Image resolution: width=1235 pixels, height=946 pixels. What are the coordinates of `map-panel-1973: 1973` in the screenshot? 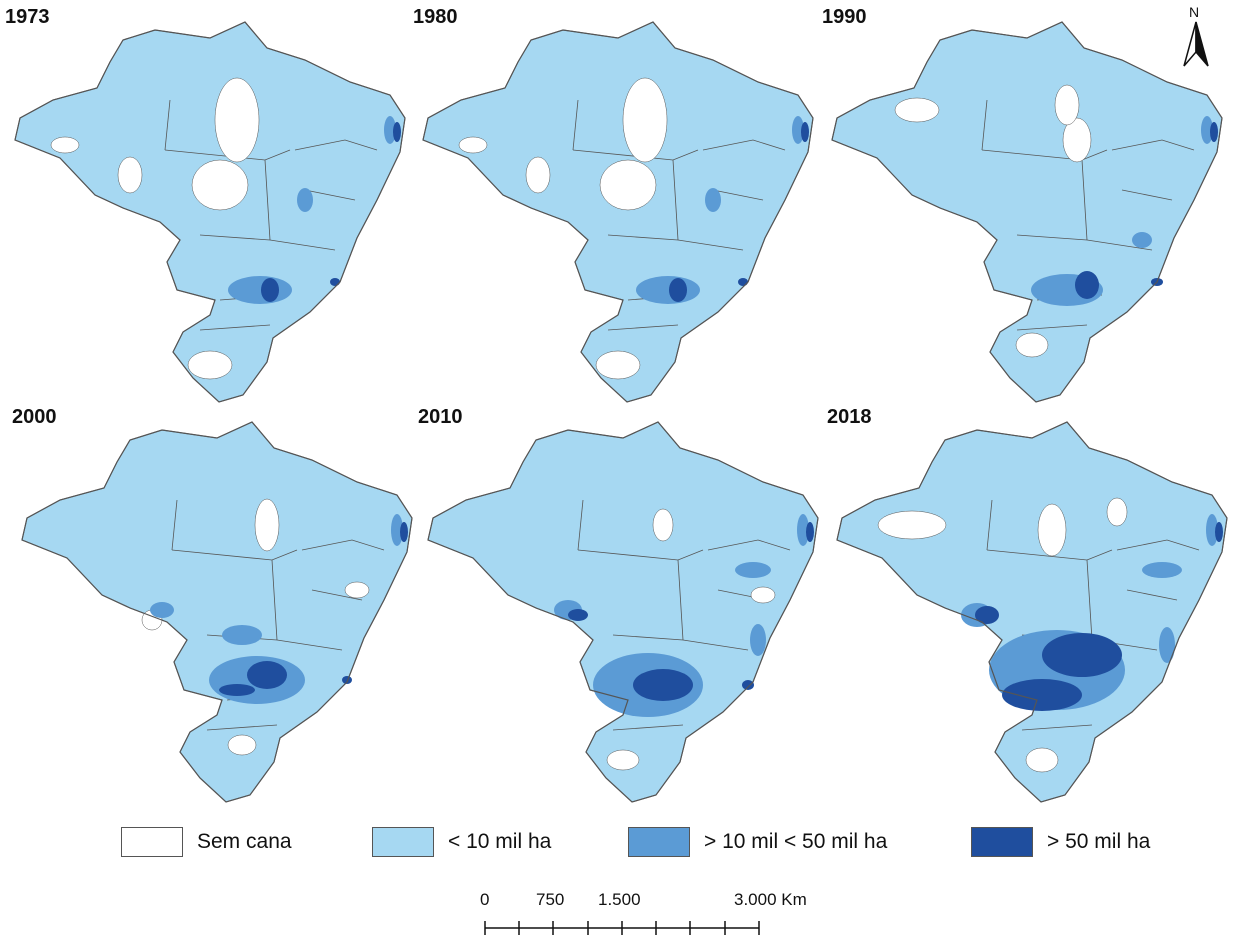 It's located at (210, 202).